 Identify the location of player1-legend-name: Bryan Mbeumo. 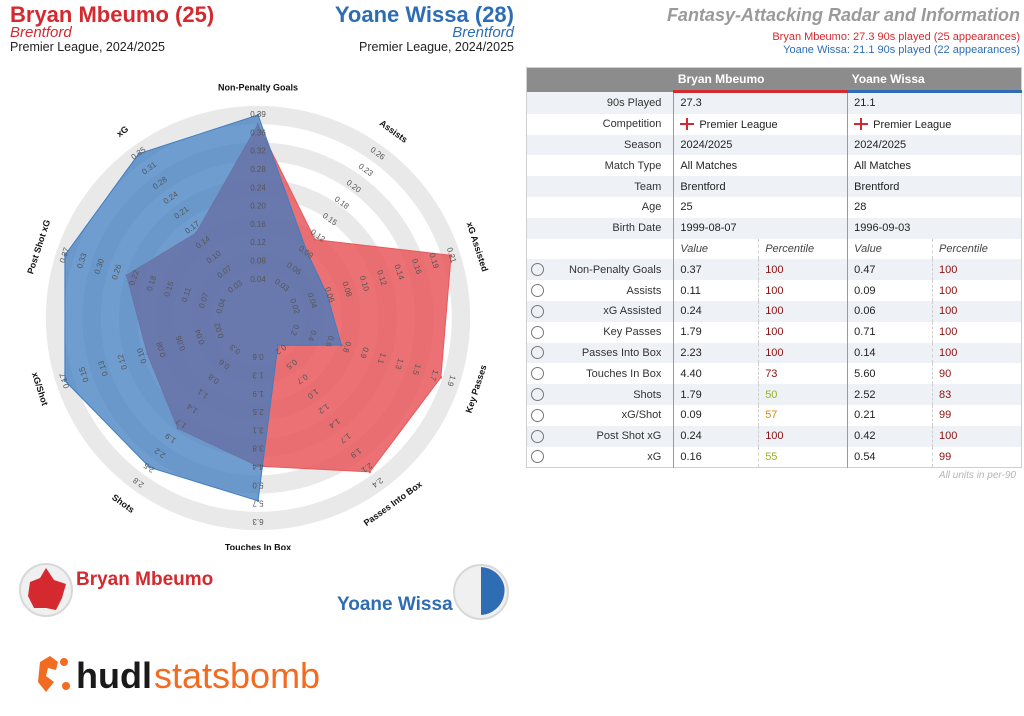
(145, 579).